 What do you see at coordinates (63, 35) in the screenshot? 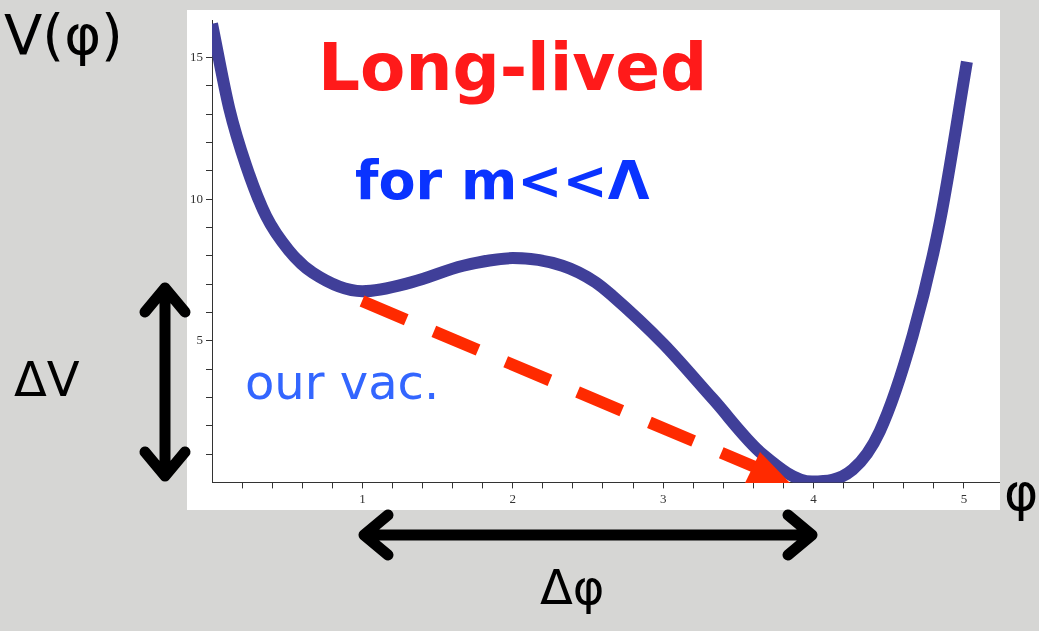
I see `y-axis-title: V(φ)` at bounding box center [63, 35].